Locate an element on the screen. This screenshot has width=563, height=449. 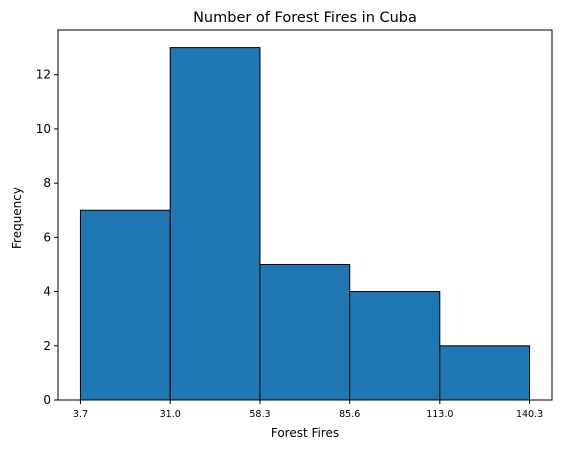
x-tick-label: 31.0 is located at coordinates (170, 414).